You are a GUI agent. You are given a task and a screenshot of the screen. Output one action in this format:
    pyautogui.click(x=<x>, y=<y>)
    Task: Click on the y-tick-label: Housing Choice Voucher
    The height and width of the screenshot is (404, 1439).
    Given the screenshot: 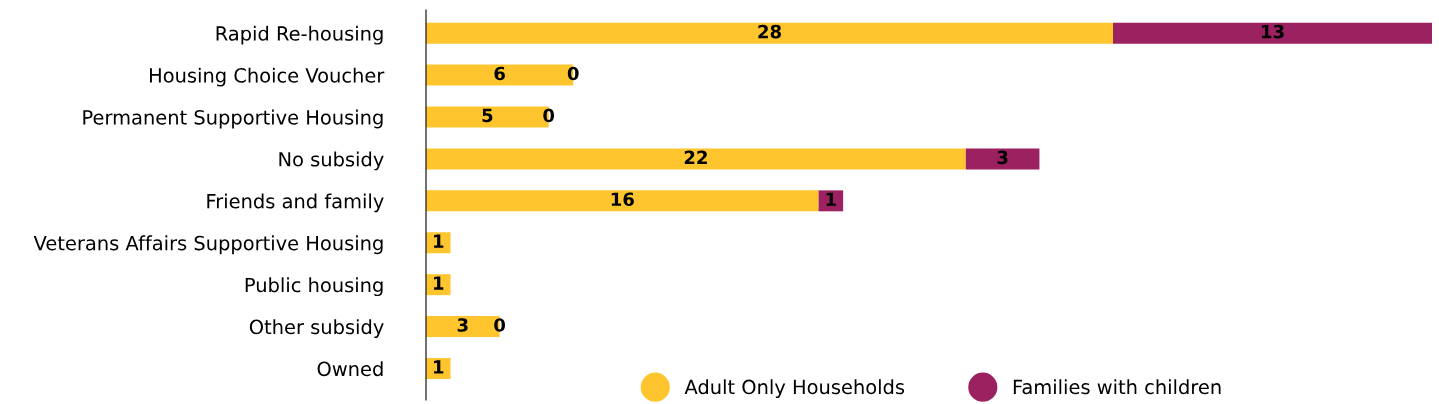 What is the action you would take?
    pyautogui.click(x=267, y=77)
    